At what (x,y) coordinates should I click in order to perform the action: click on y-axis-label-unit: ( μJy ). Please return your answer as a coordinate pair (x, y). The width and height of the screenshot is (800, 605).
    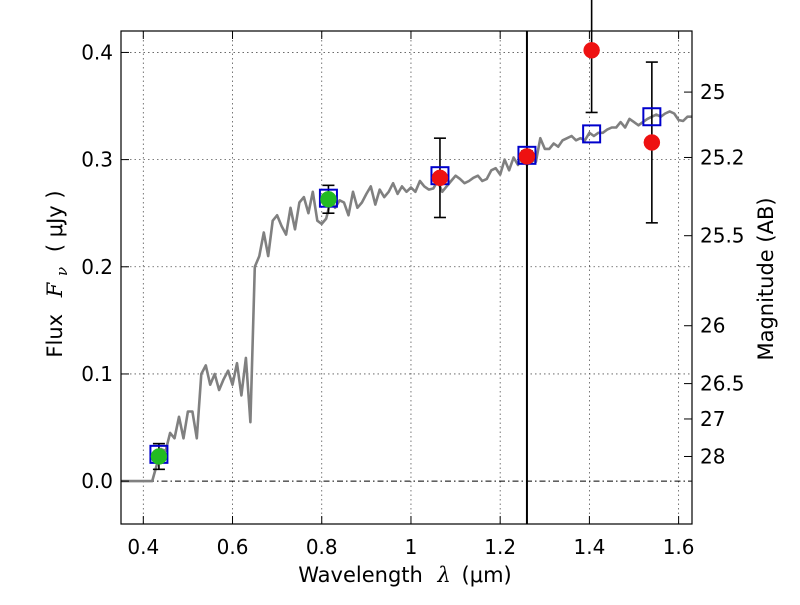
    Looking at the image, I should click on (55, 221).